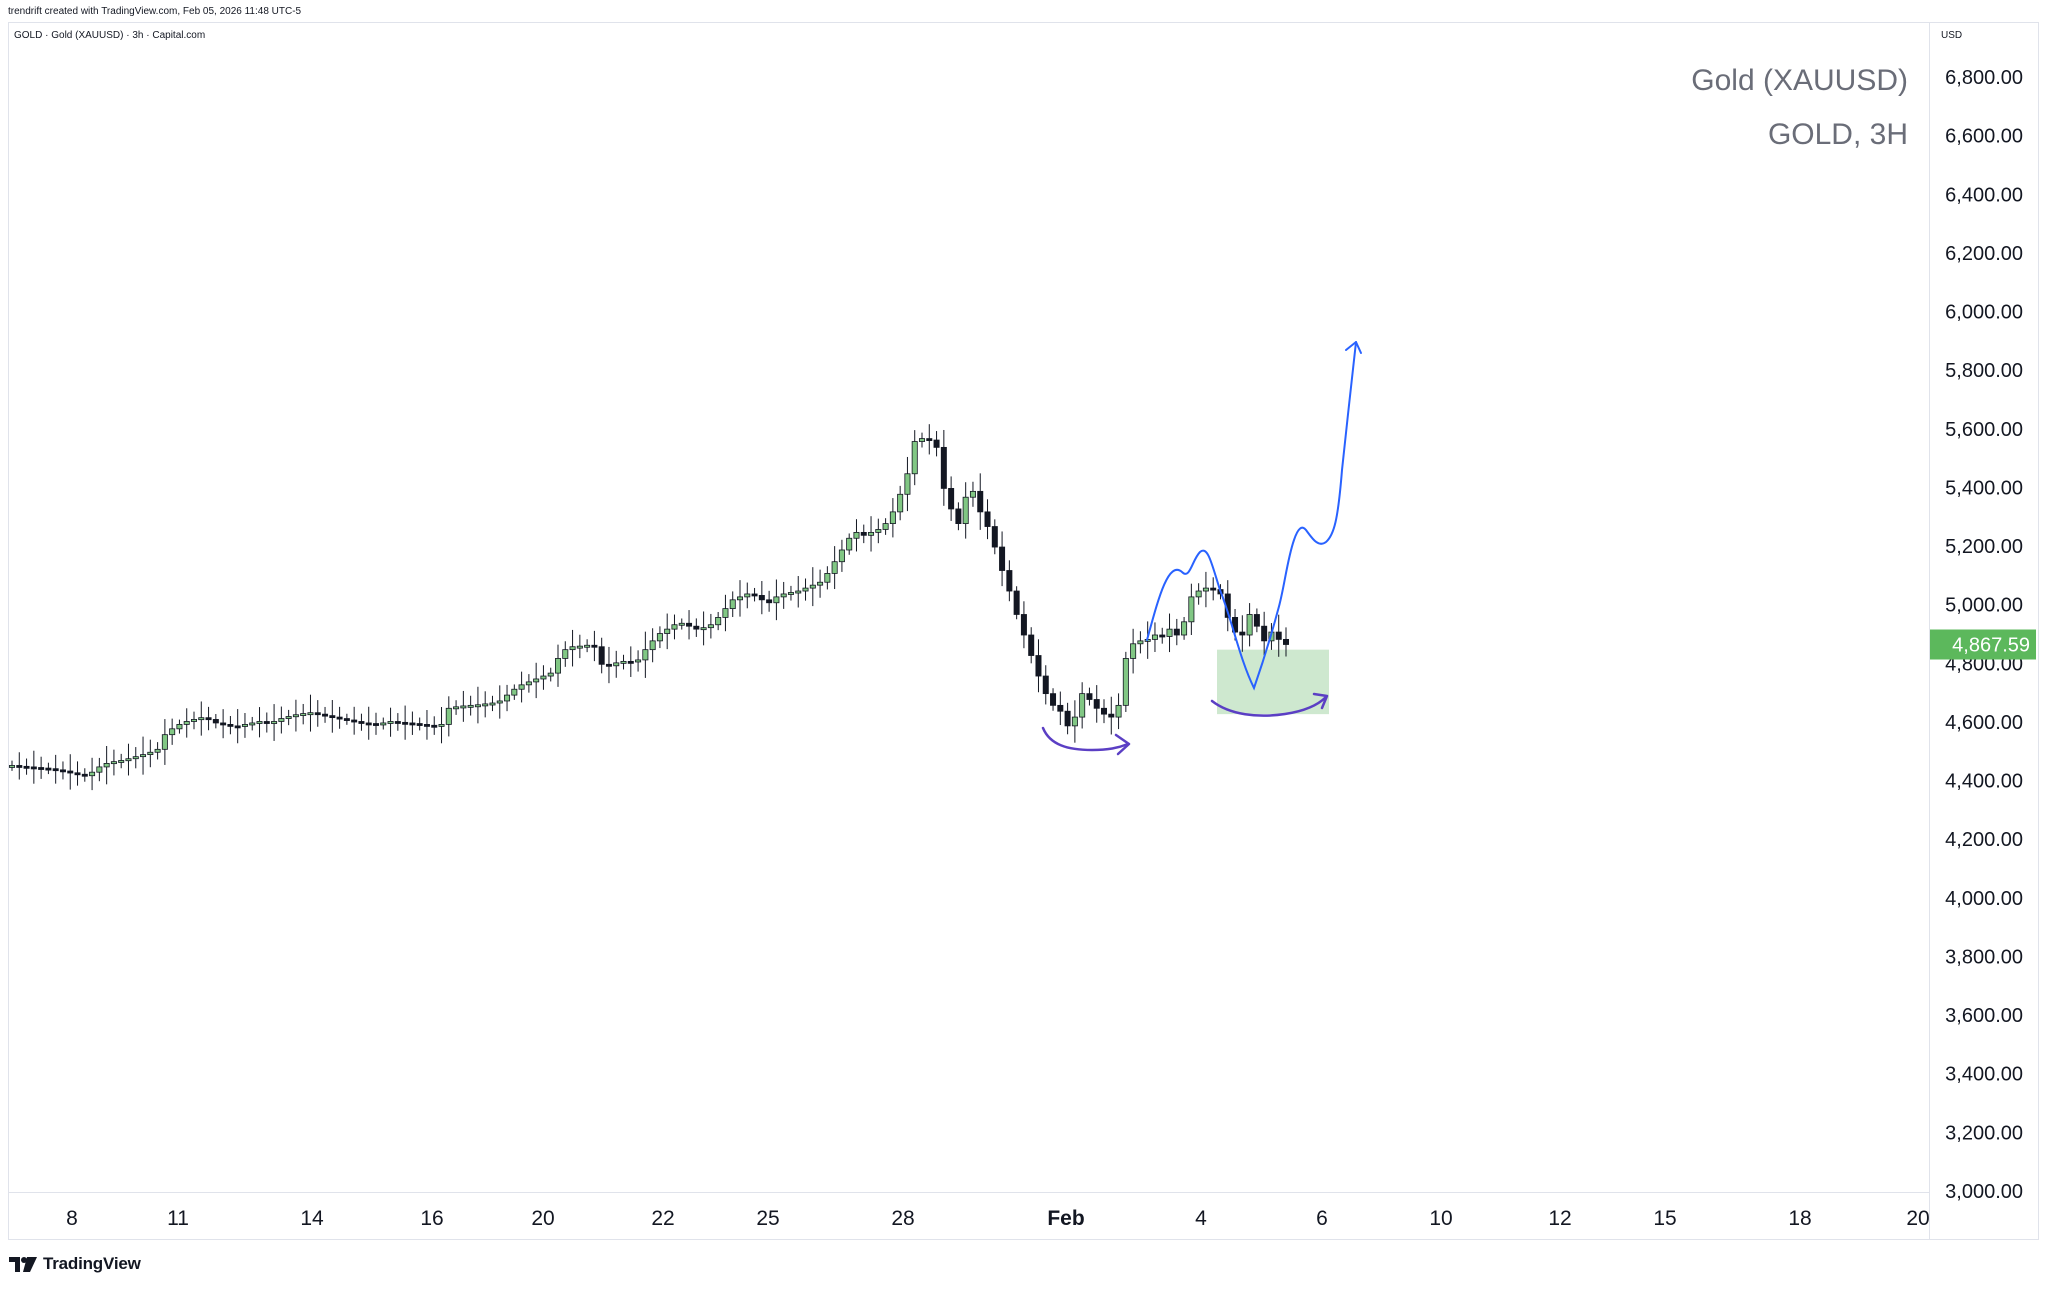  What do you see at coordinates (1929, 631) in the screenshot?
I see `price-axis-divider` at bounding box center [1929, 631].